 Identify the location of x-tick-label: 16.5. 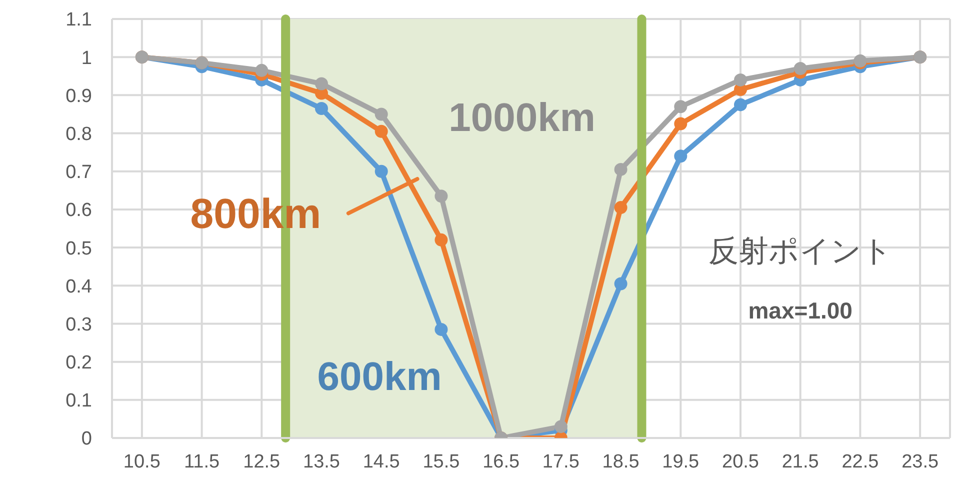
(501, 461).